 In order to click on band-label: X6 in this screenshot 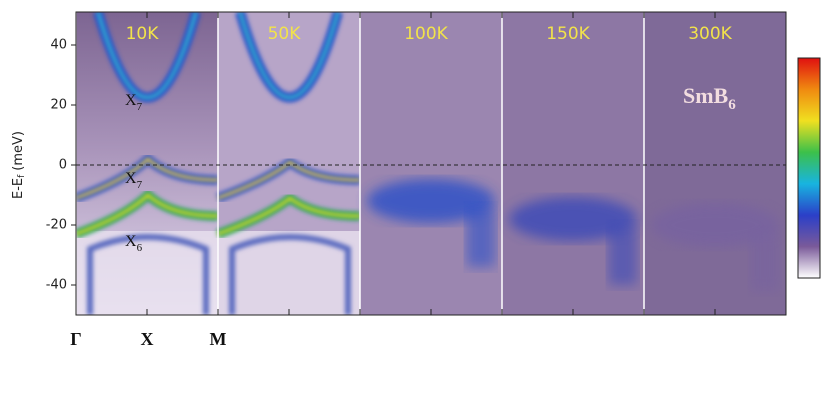, I will do `click(134, 243)`.